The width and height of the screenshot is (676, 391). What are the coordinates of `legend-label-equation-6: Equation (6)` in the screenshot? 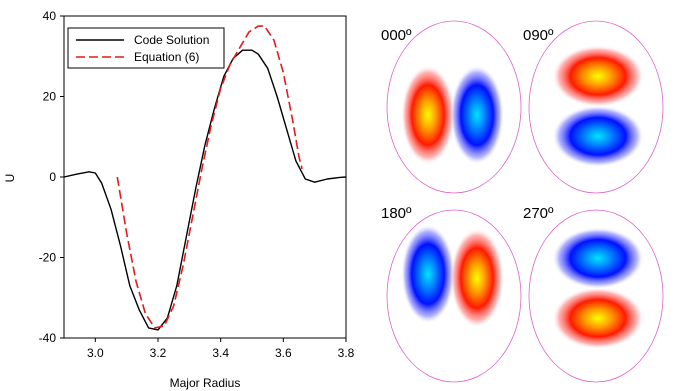 It's located at (166, 57).